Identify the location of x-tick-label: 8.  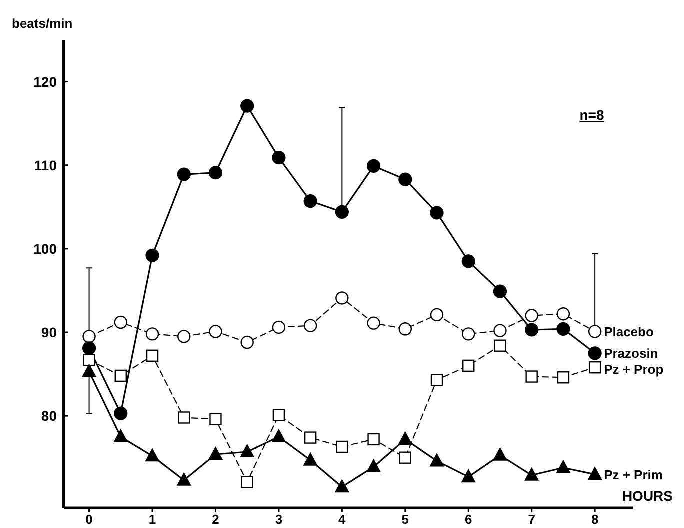
(595, 519).